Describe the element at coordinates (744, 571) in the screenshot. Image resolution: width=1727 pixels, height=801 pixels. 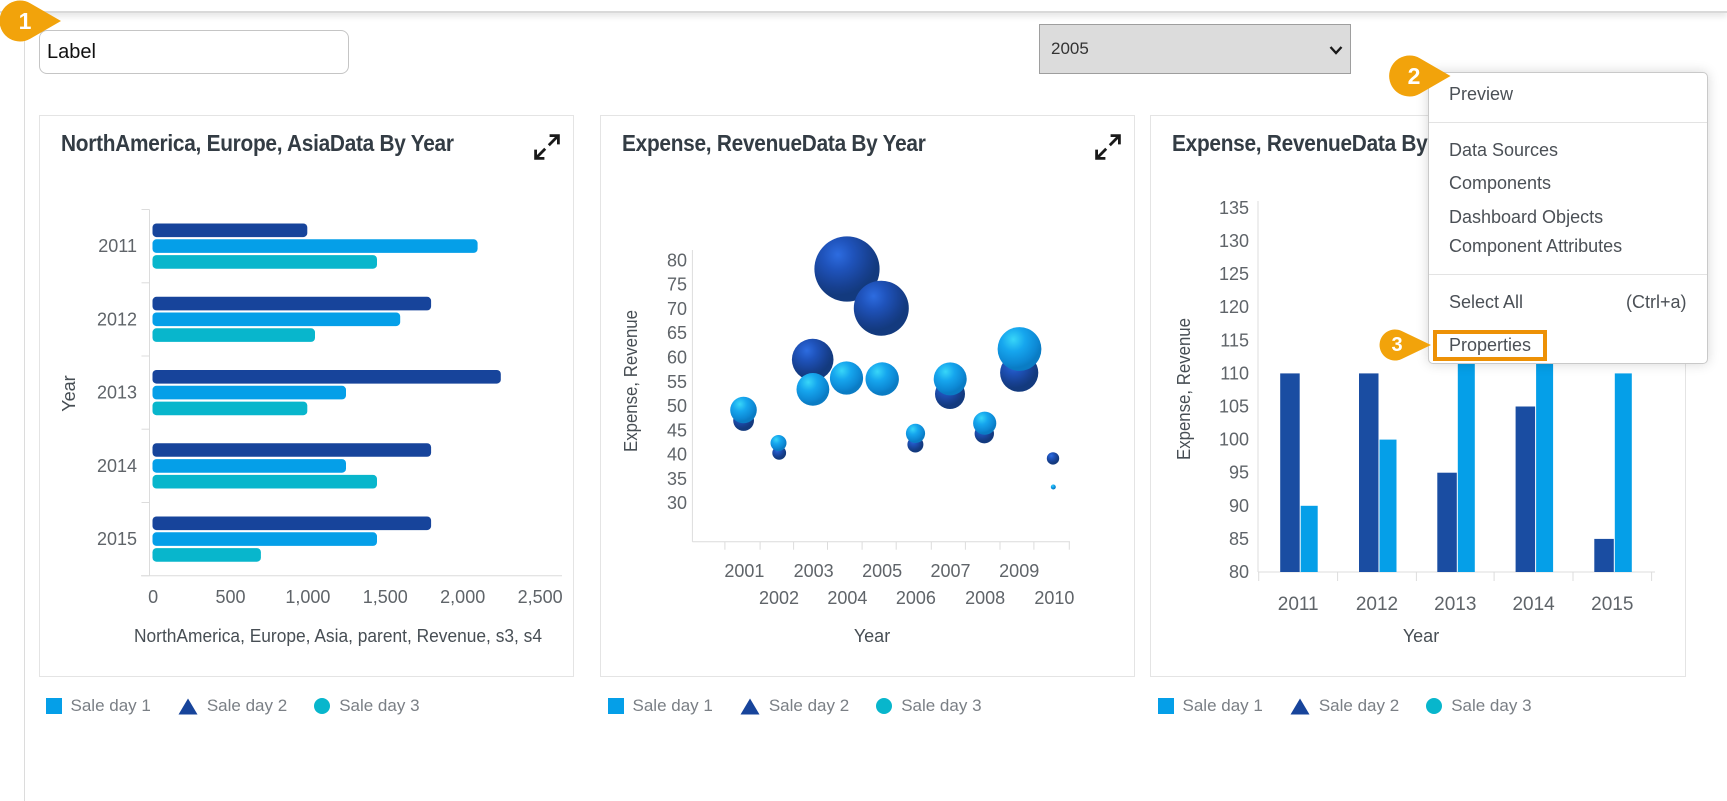
I see `svg-text: 2001` at that location.